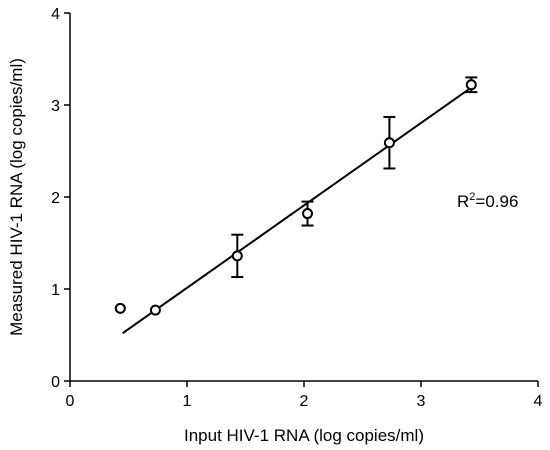  I want to click on y-ticks: 0 1 2 3 4, so click(60, 198).